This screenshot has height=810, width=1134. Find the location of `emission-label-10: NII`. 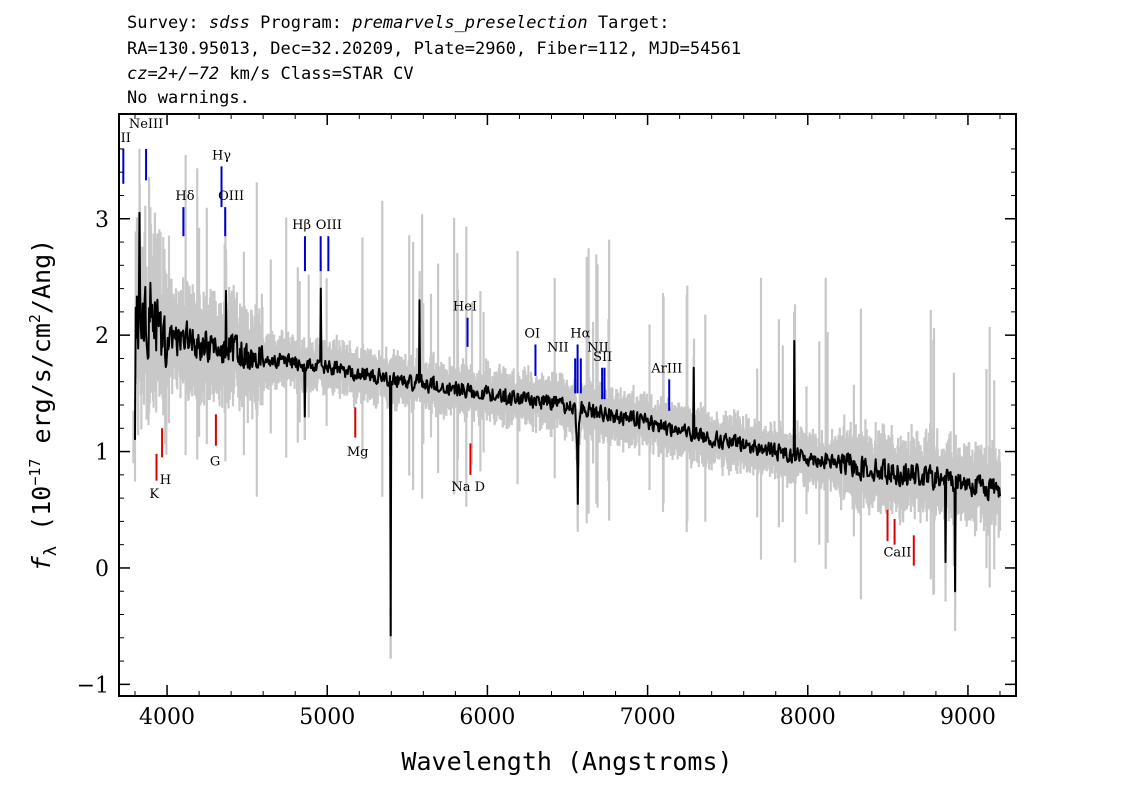

emission-label-10: NII is located at coordinates (558, 347).